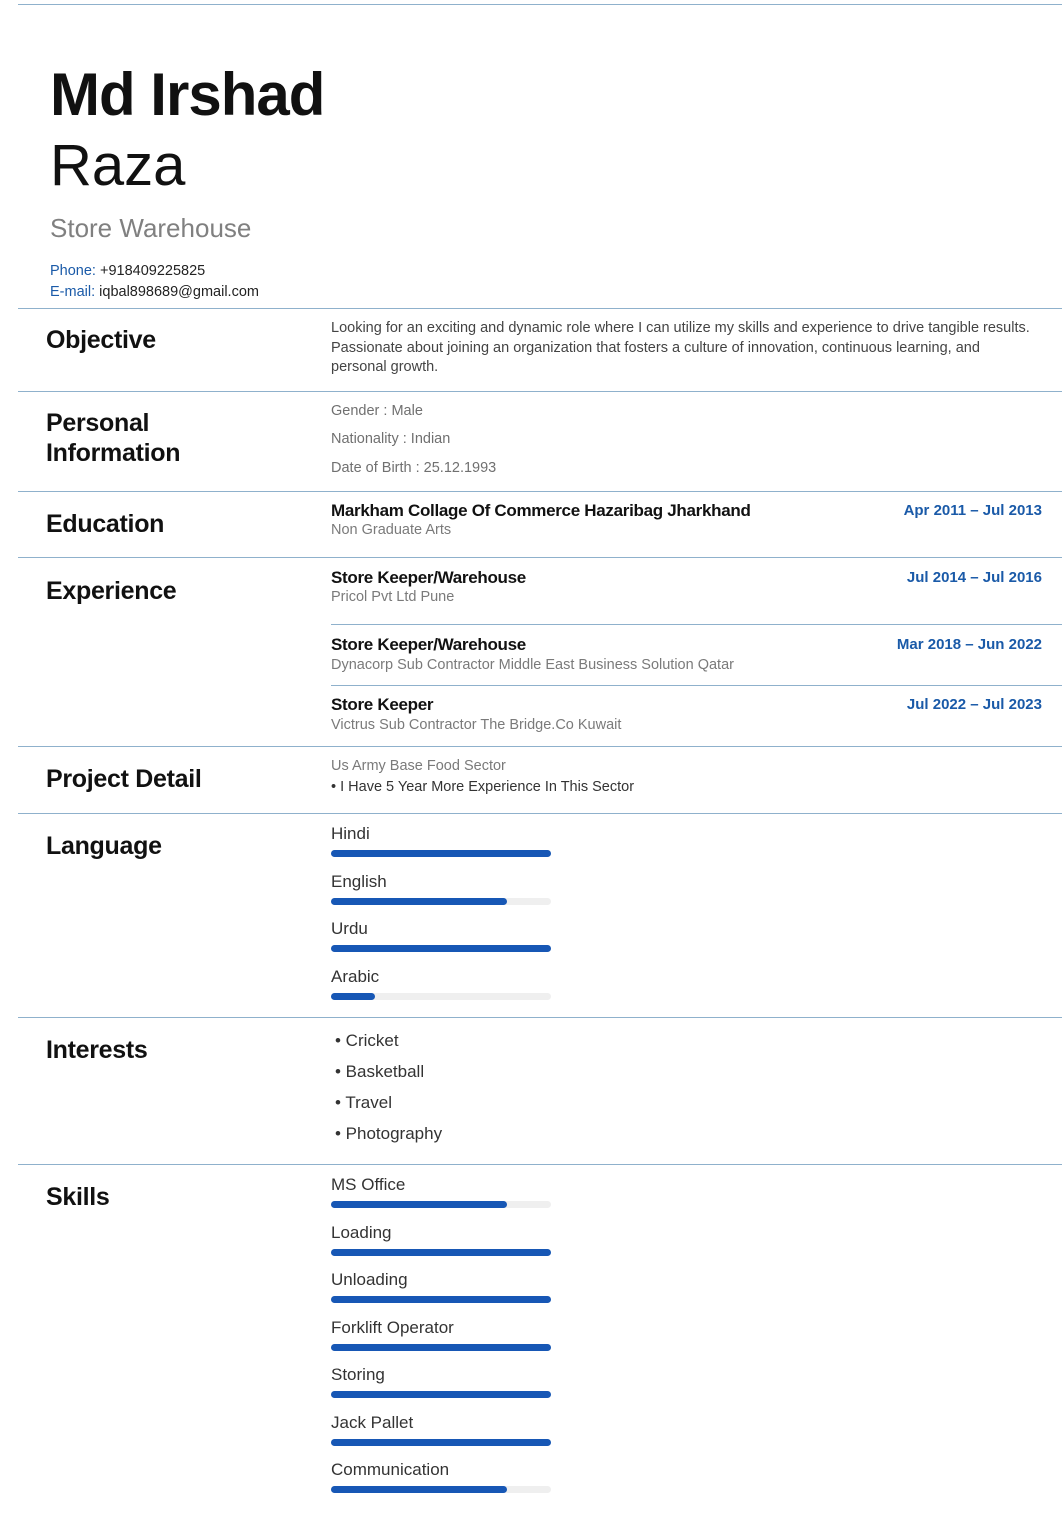 Image resolution: width=1064 pixels, height=1532 pixels. I want to click on experience-company: Pricol Pvt Ltd Pune, so click(393, 597).